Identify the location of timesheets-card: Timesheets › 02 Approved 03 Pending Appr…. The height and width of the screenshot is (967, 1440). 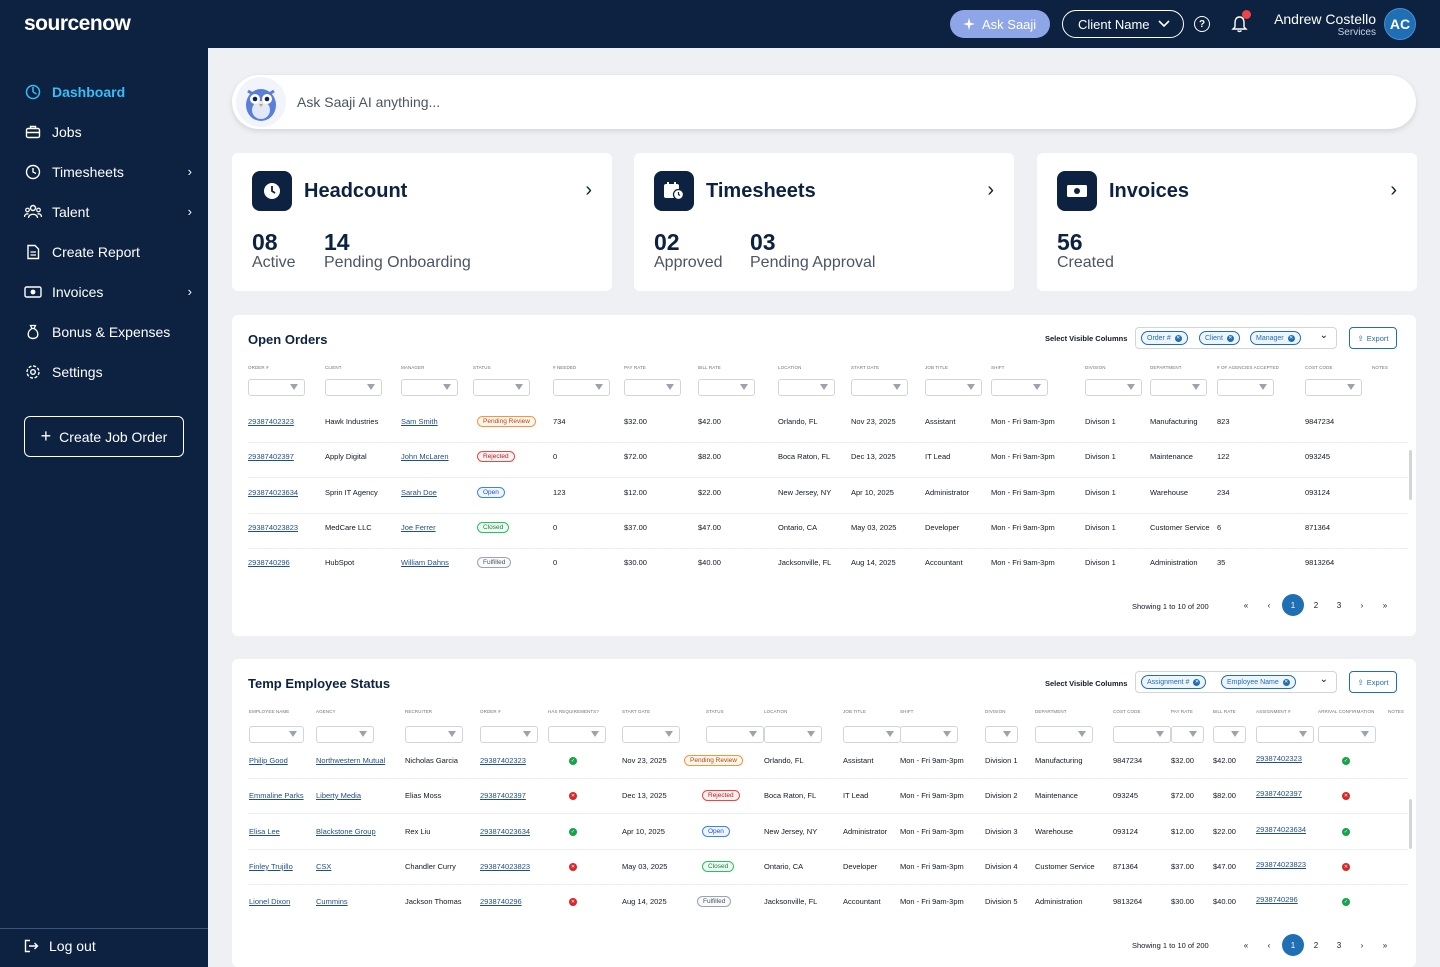
(824, 222).